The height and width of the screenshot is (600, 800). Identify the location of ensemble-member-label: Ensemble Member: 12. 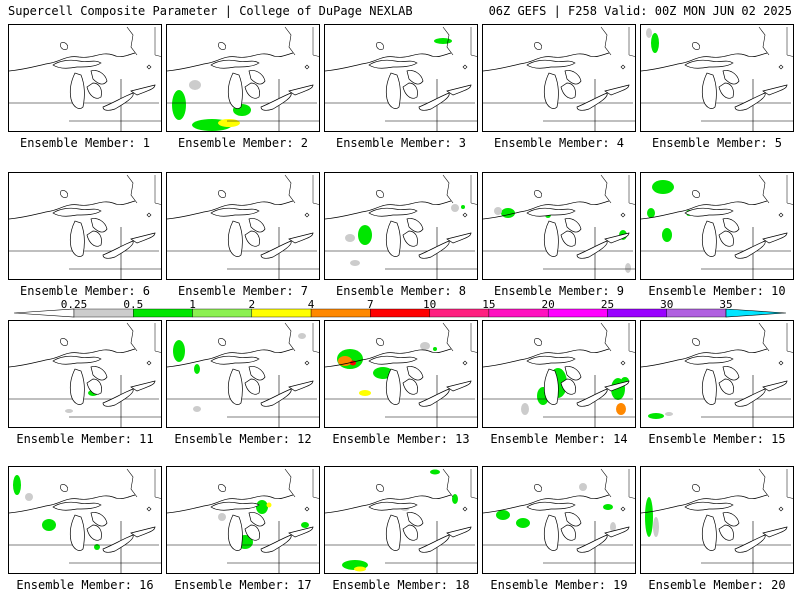
(243, 439).